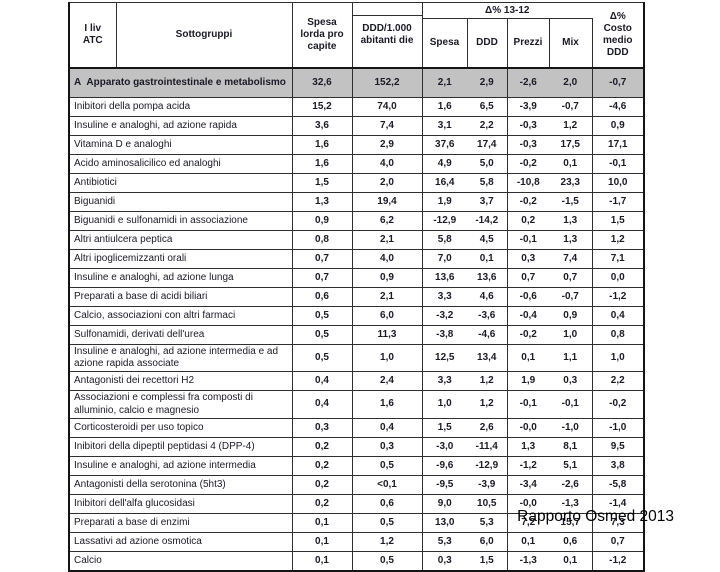  Describe the element at coordinates (444, 202) in the screenshot. I see `delta-spesa-value: 1,9` at that location.